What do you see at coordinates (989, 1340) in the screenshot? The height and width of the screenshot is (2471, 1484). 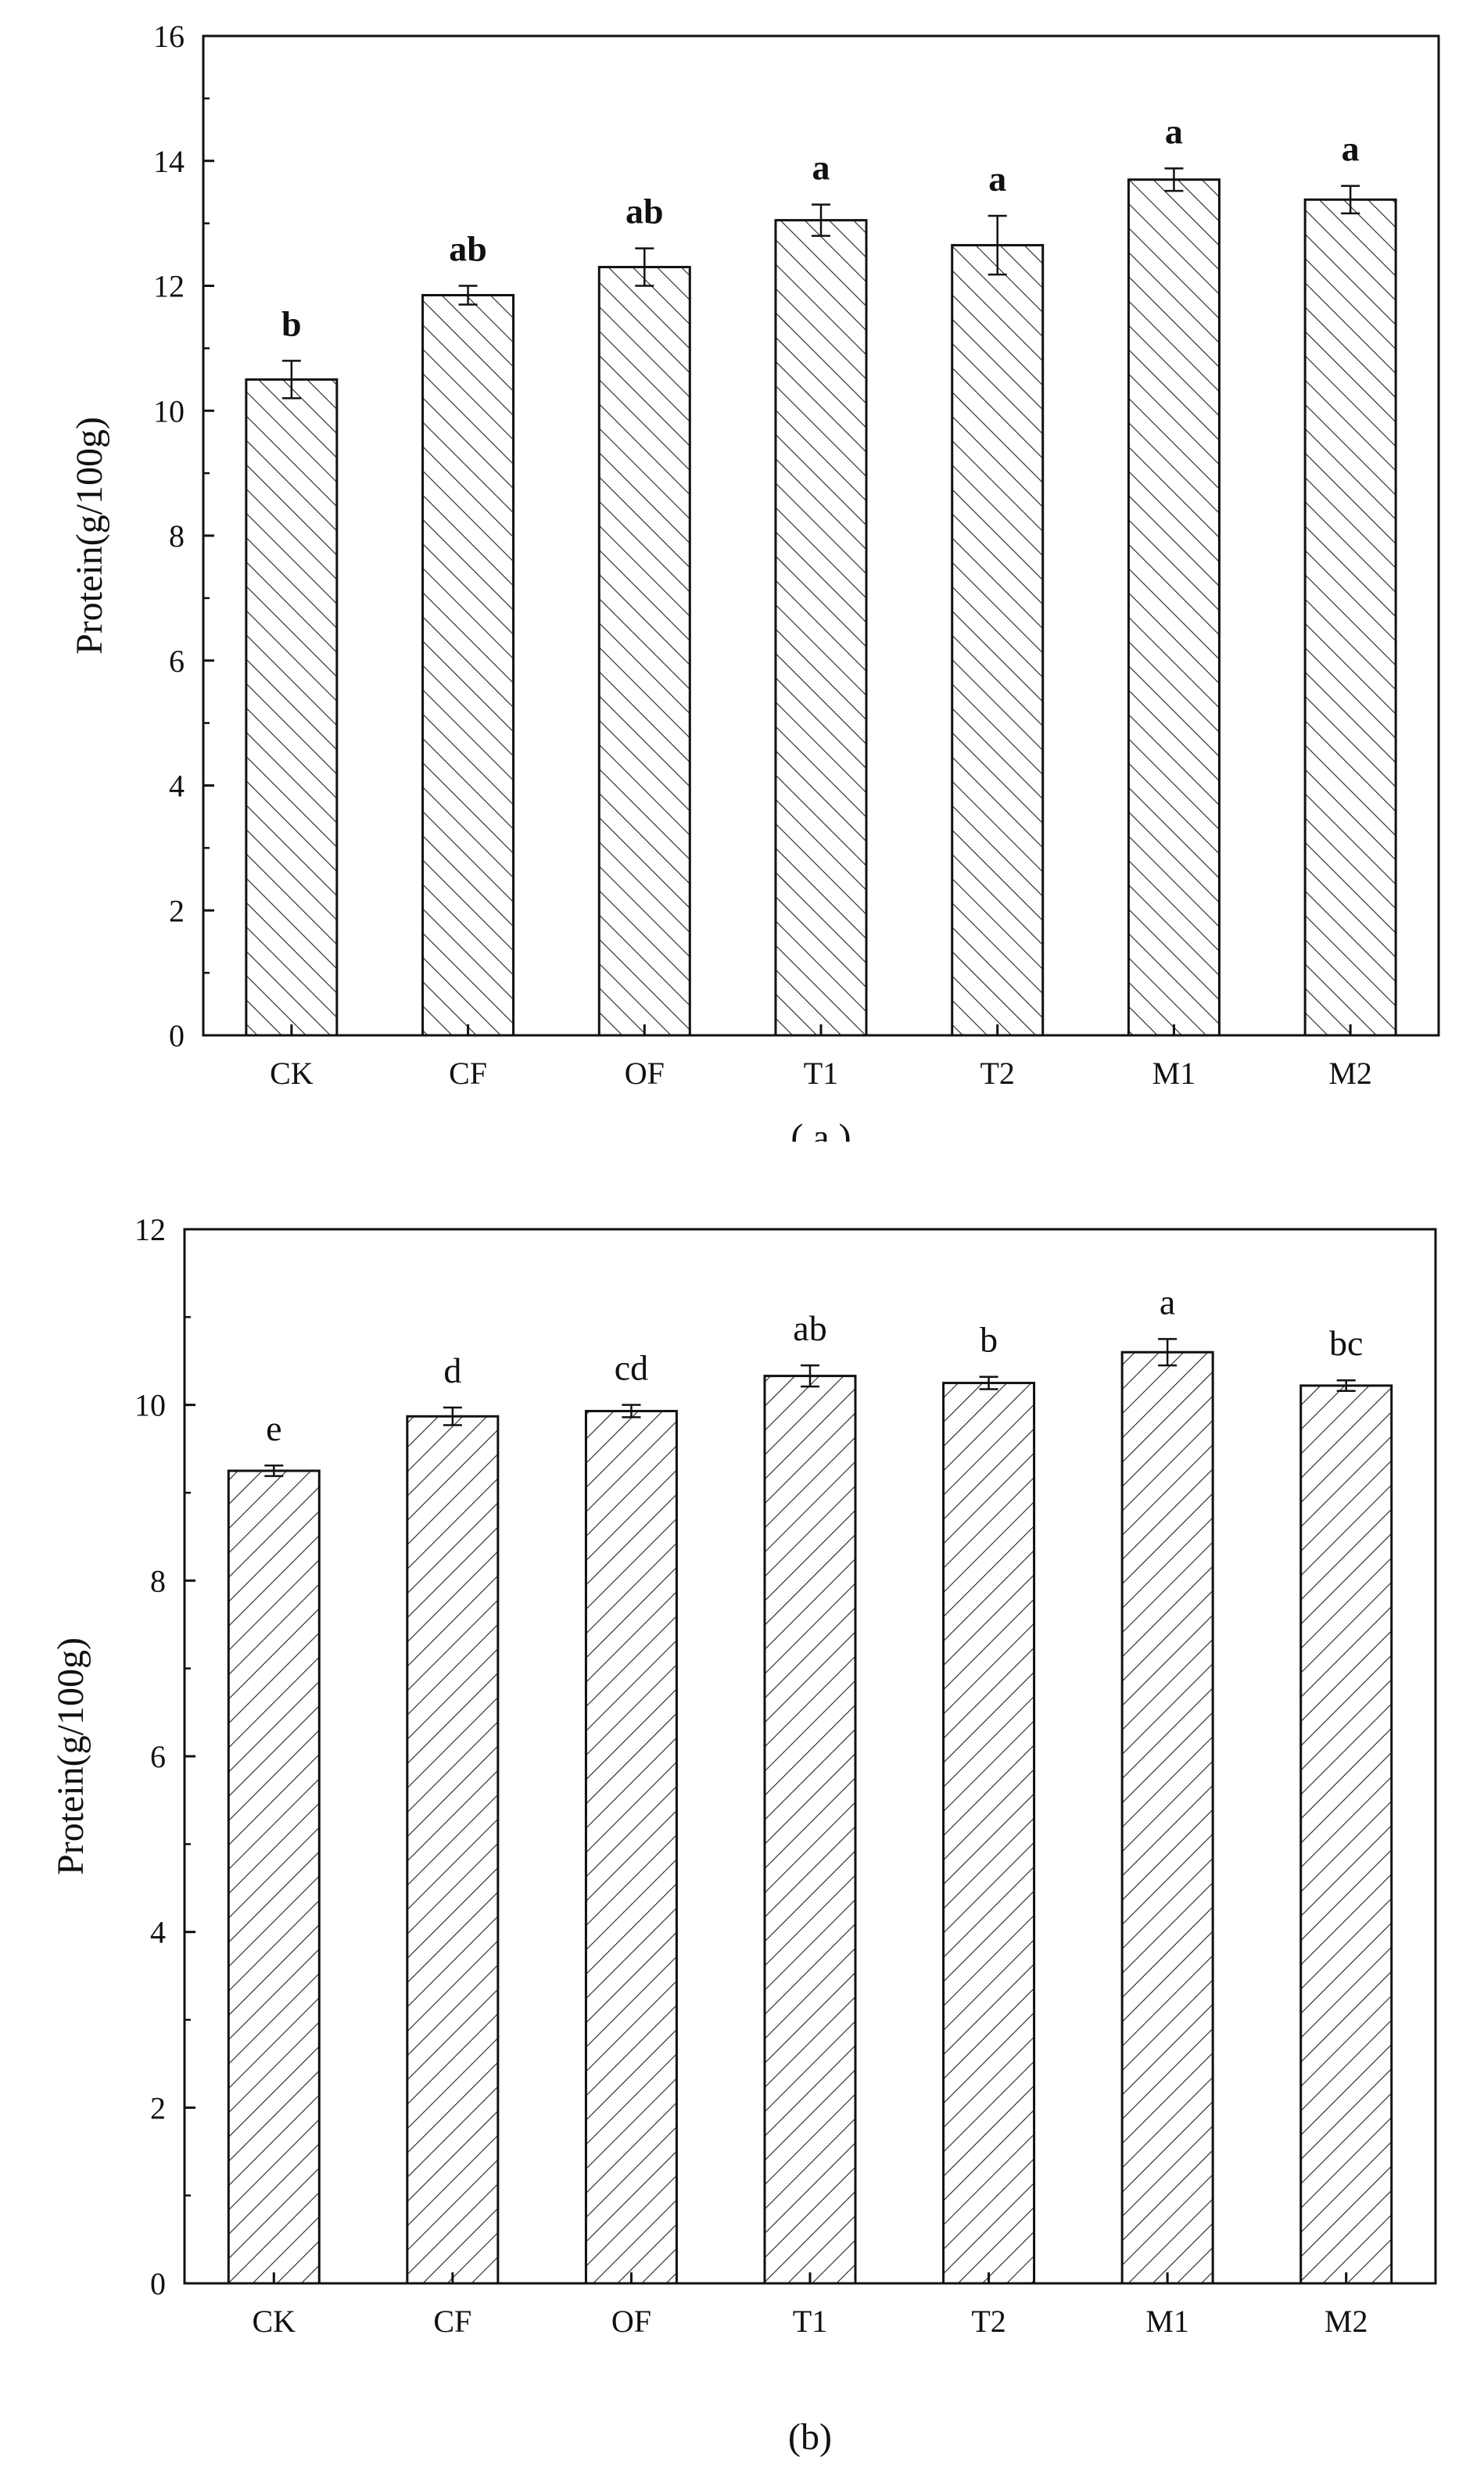 I see `chart-b-sig-label-T2: b` at bounding box center [989, 1340].